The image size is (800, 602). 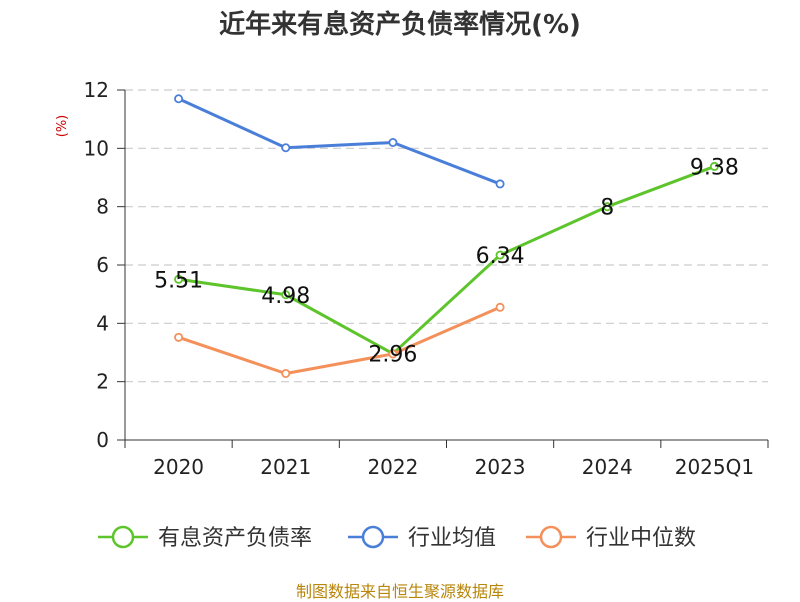 What do you see at coordinates (399, 591) in the screenshot?
I see `source-note: 制图数据来自恒生聚源数据库` at bounding box center [399, 591].